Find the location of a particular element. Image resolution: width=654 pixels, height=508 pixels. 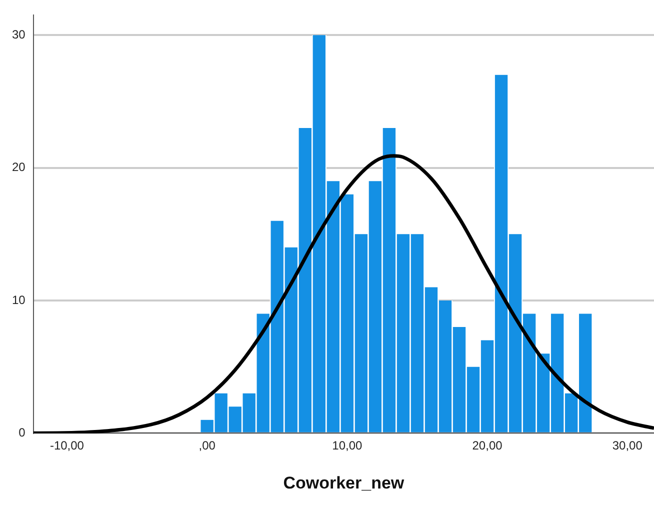

x-tick-label: -10,00 is located at coordinates (67, 445).